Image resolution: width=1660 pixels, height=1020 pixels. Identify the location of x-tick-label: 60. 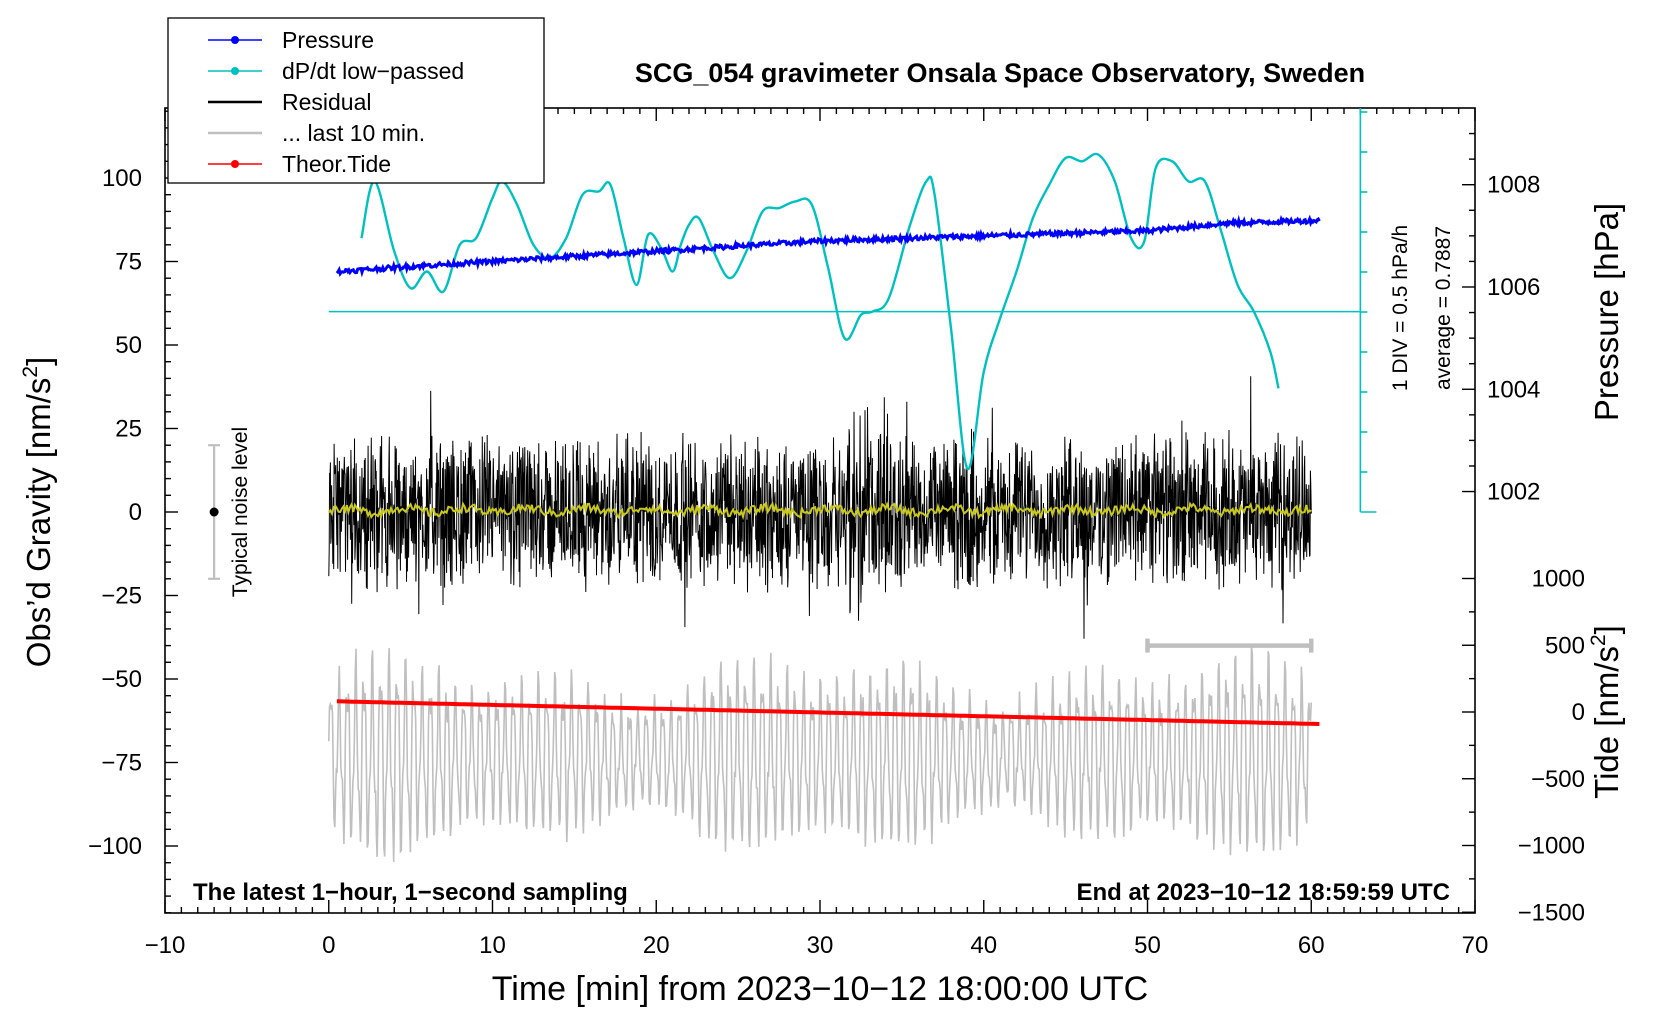
(1311, 945).